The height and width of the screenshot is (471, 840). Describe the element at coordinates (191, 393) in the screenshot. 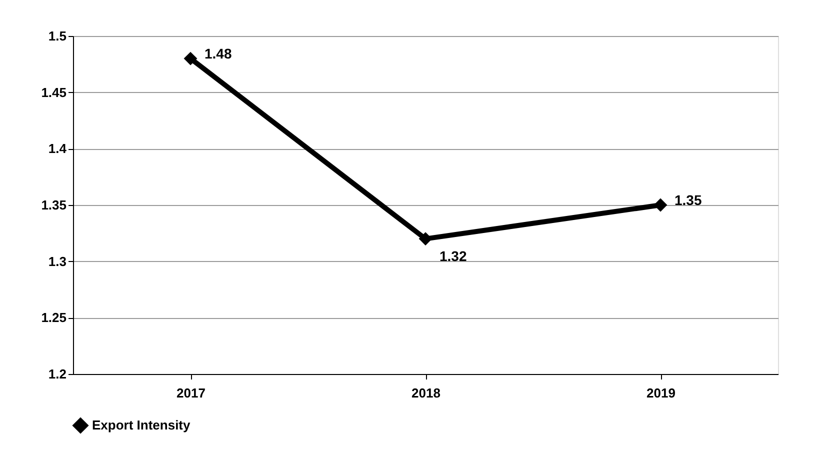

I see `x-tick-label: 2017` at that location.